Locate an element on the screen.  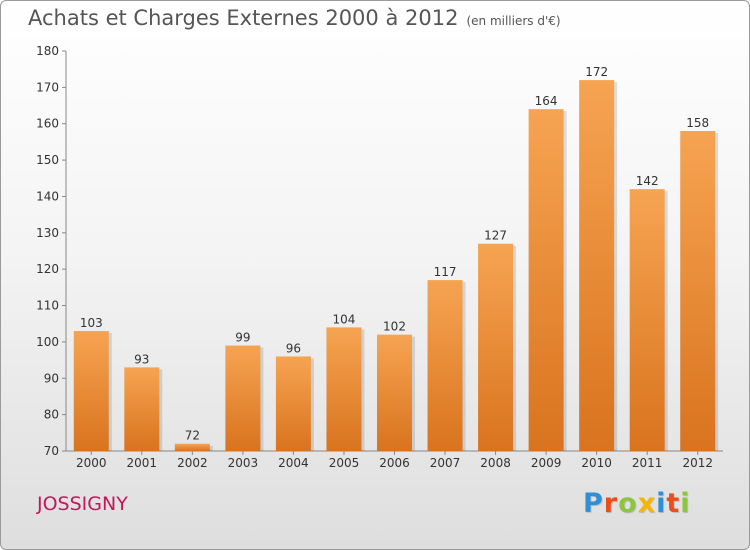
chart-title-text: Achats et Charges Externes 2000 à 2012 is located at coordinates (243, 18).